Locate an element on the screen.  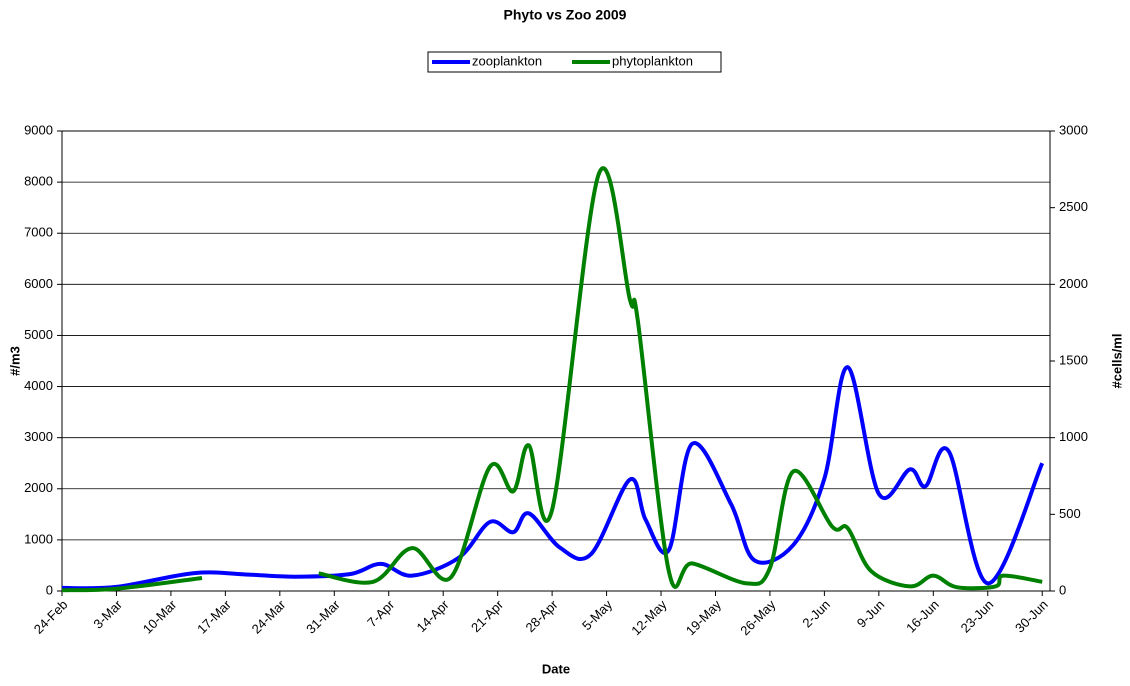
y-tick-label: 8000 is located at coordinates (38, 181).